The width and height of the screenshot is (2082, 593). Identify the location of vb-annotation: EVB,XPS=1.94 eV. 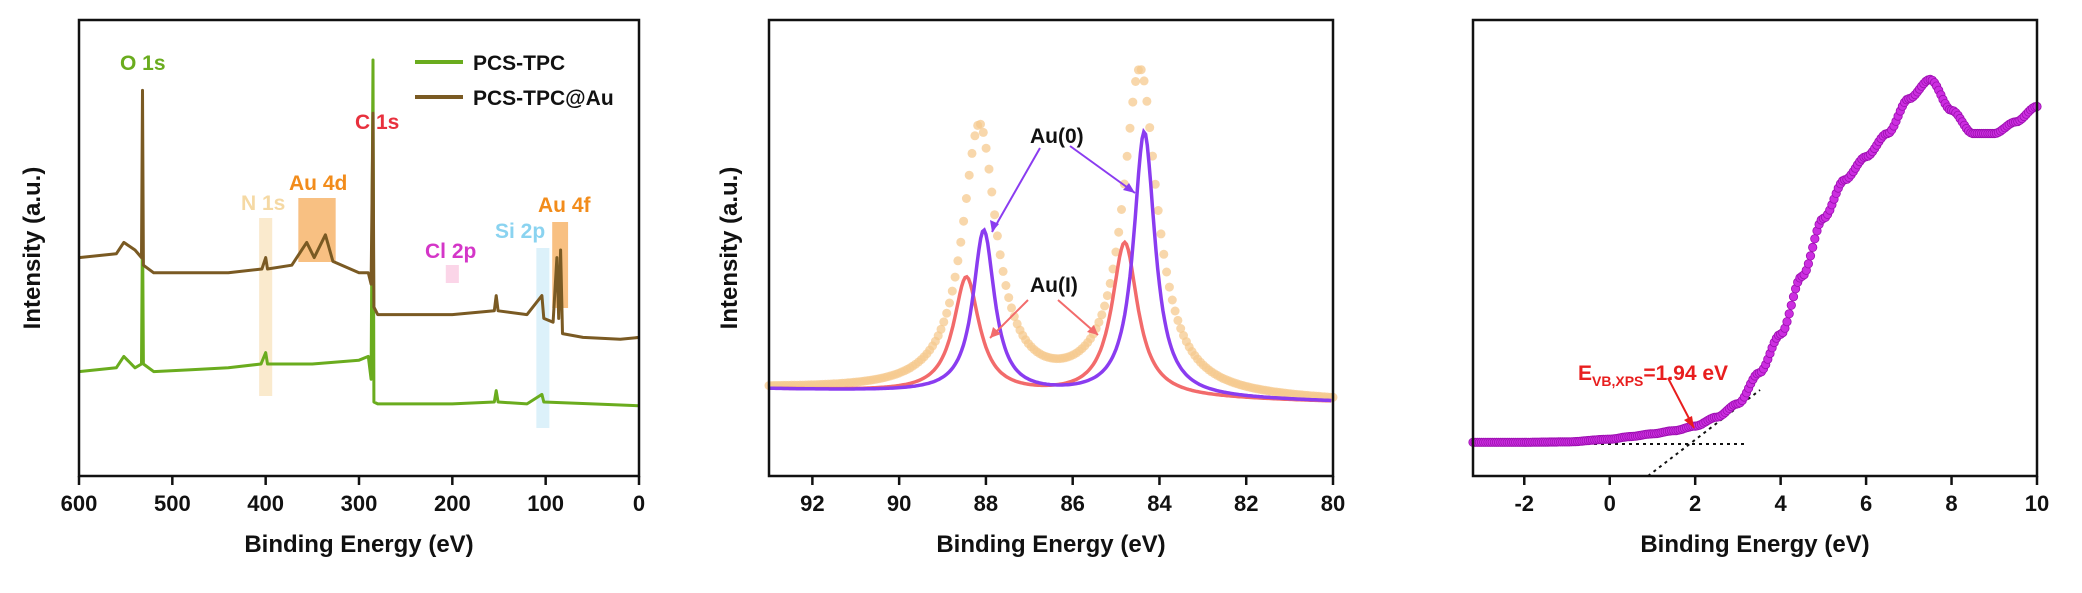
(1653, 375).